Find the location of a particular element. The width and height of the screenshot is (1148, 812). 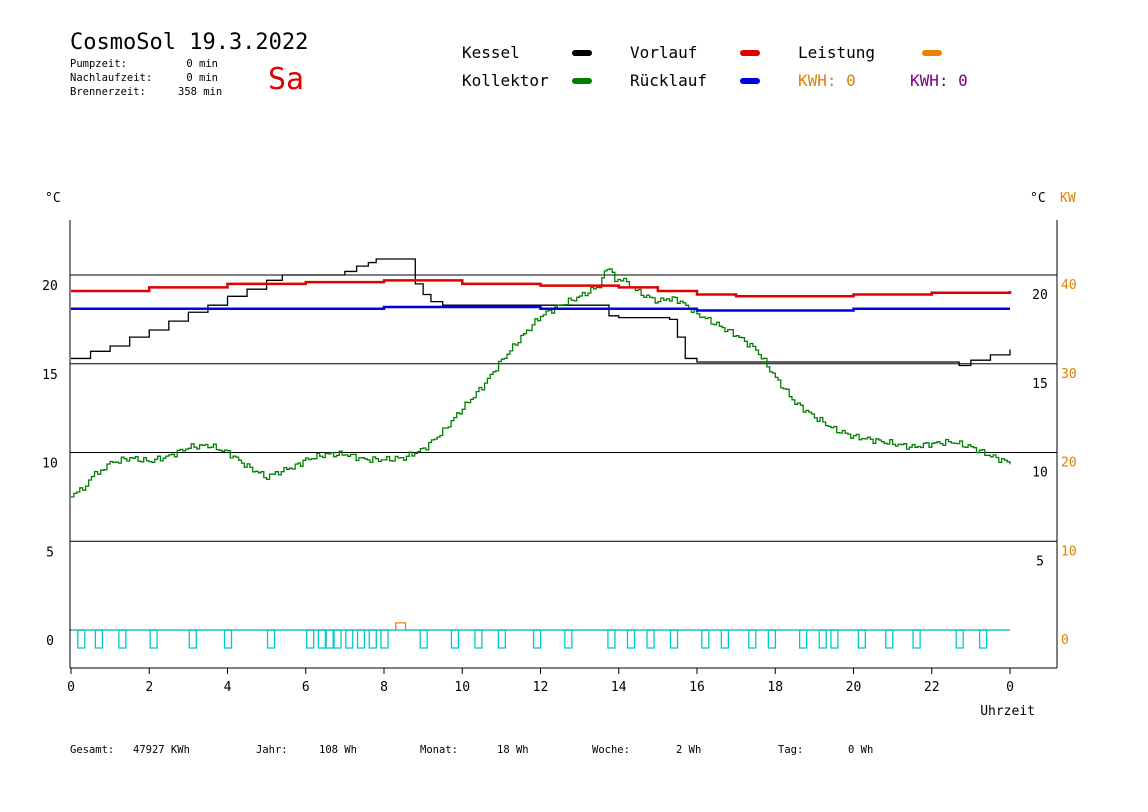

legend-ruecklauf-swatch is located at coordinates (750, 81).